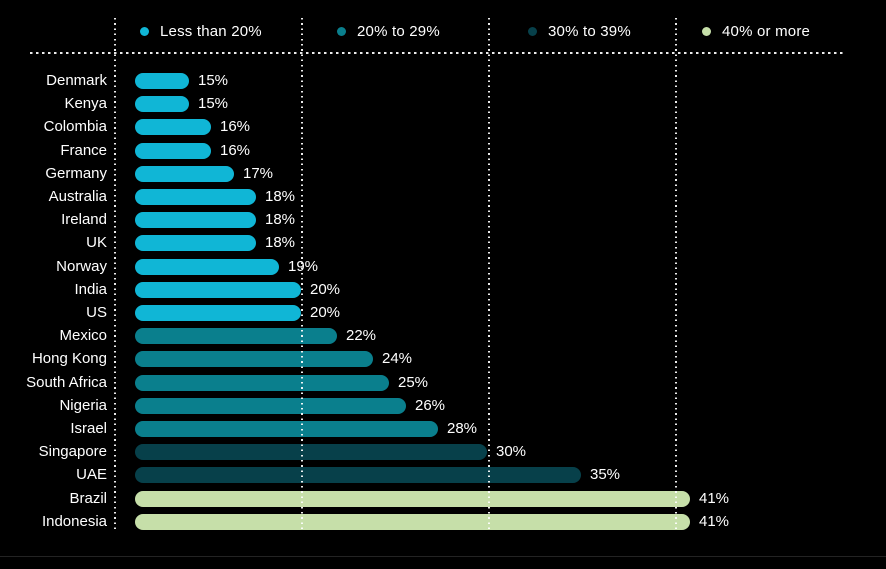  Describe the element at coordinates (430, 405) in the screenshot. I see `value-label: 26%` at that location.